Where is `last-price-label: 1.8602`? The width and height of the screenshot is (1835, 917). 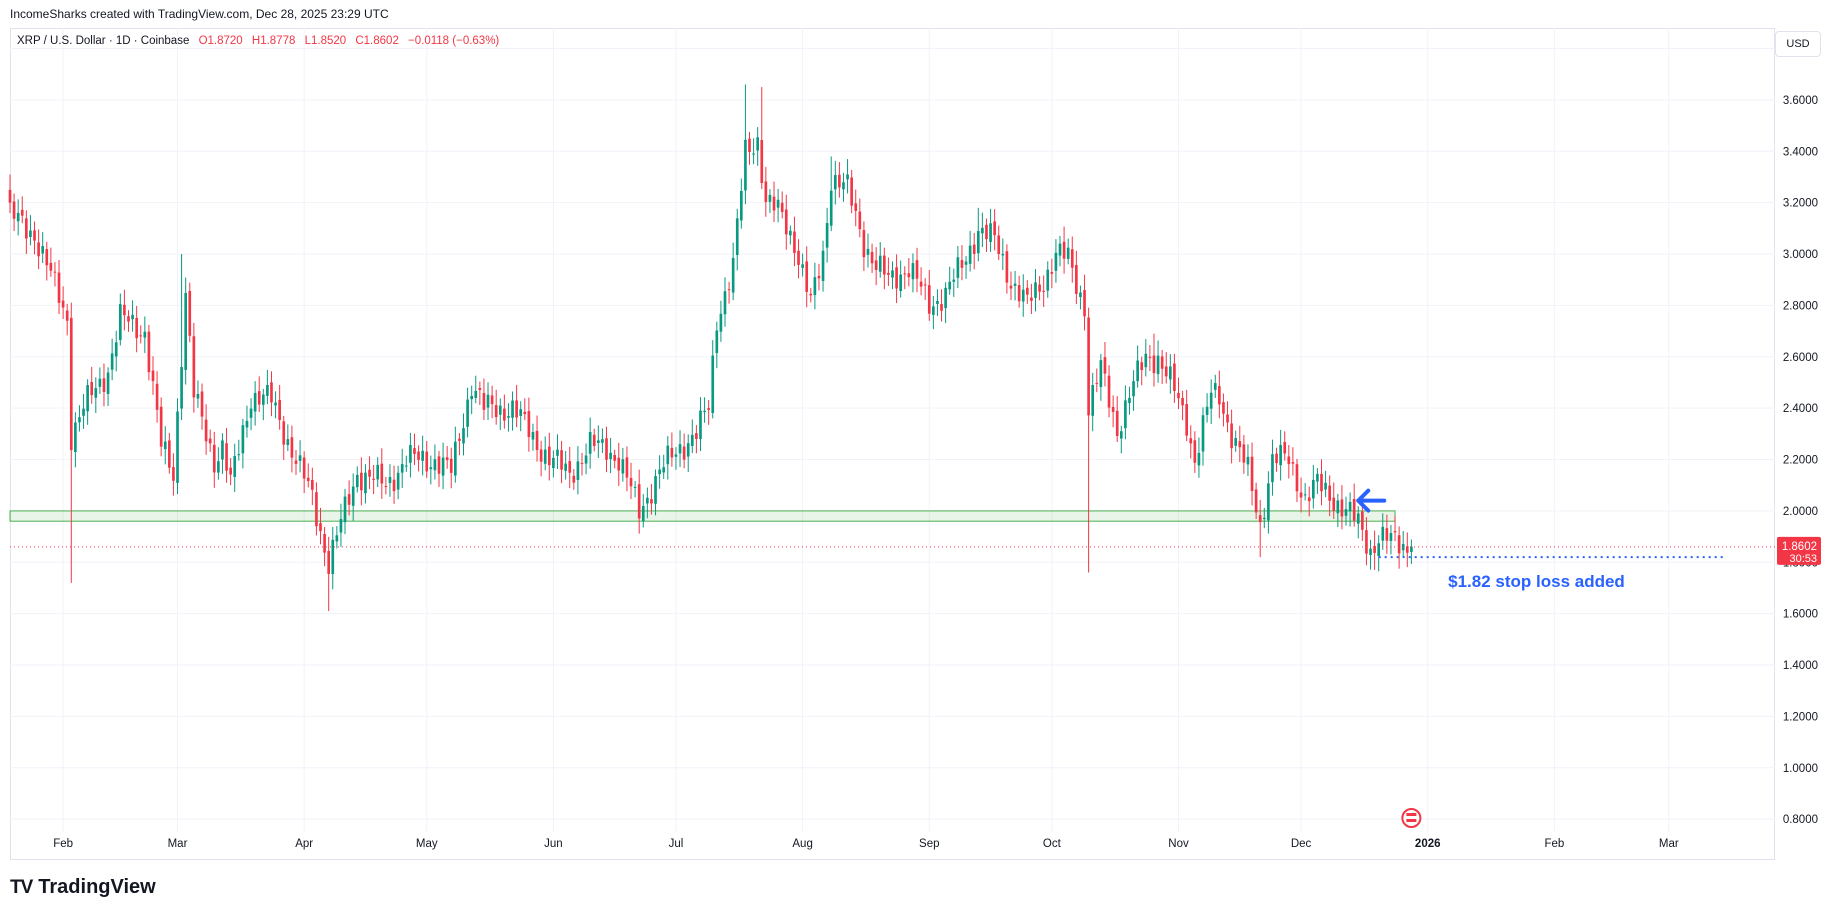
last-price-label: 1.8602 is located at coordinates (1799, 547).